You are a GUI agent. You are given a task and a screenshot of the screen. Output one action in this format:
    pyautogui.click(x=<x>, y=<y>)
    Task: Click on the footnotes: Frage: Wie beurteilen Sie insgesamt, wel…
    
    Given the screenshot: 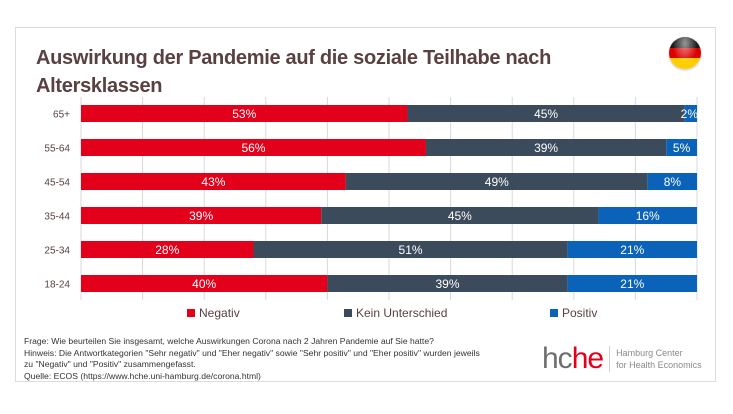 What is the action you would take?
    pyautogui.click(x=274, y=359)
    